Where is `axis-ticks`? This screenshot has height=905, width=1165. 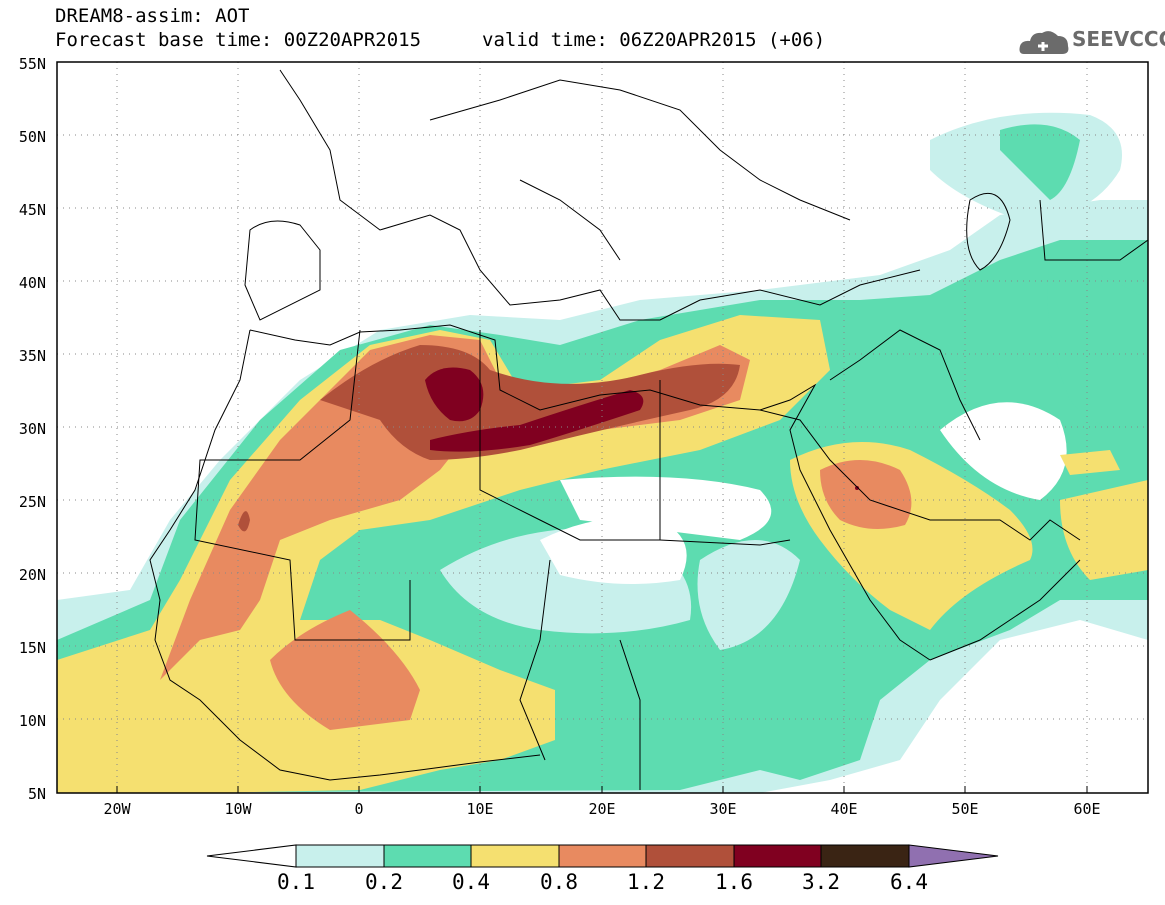 axis-ticks is located at coordinates (602, 789).